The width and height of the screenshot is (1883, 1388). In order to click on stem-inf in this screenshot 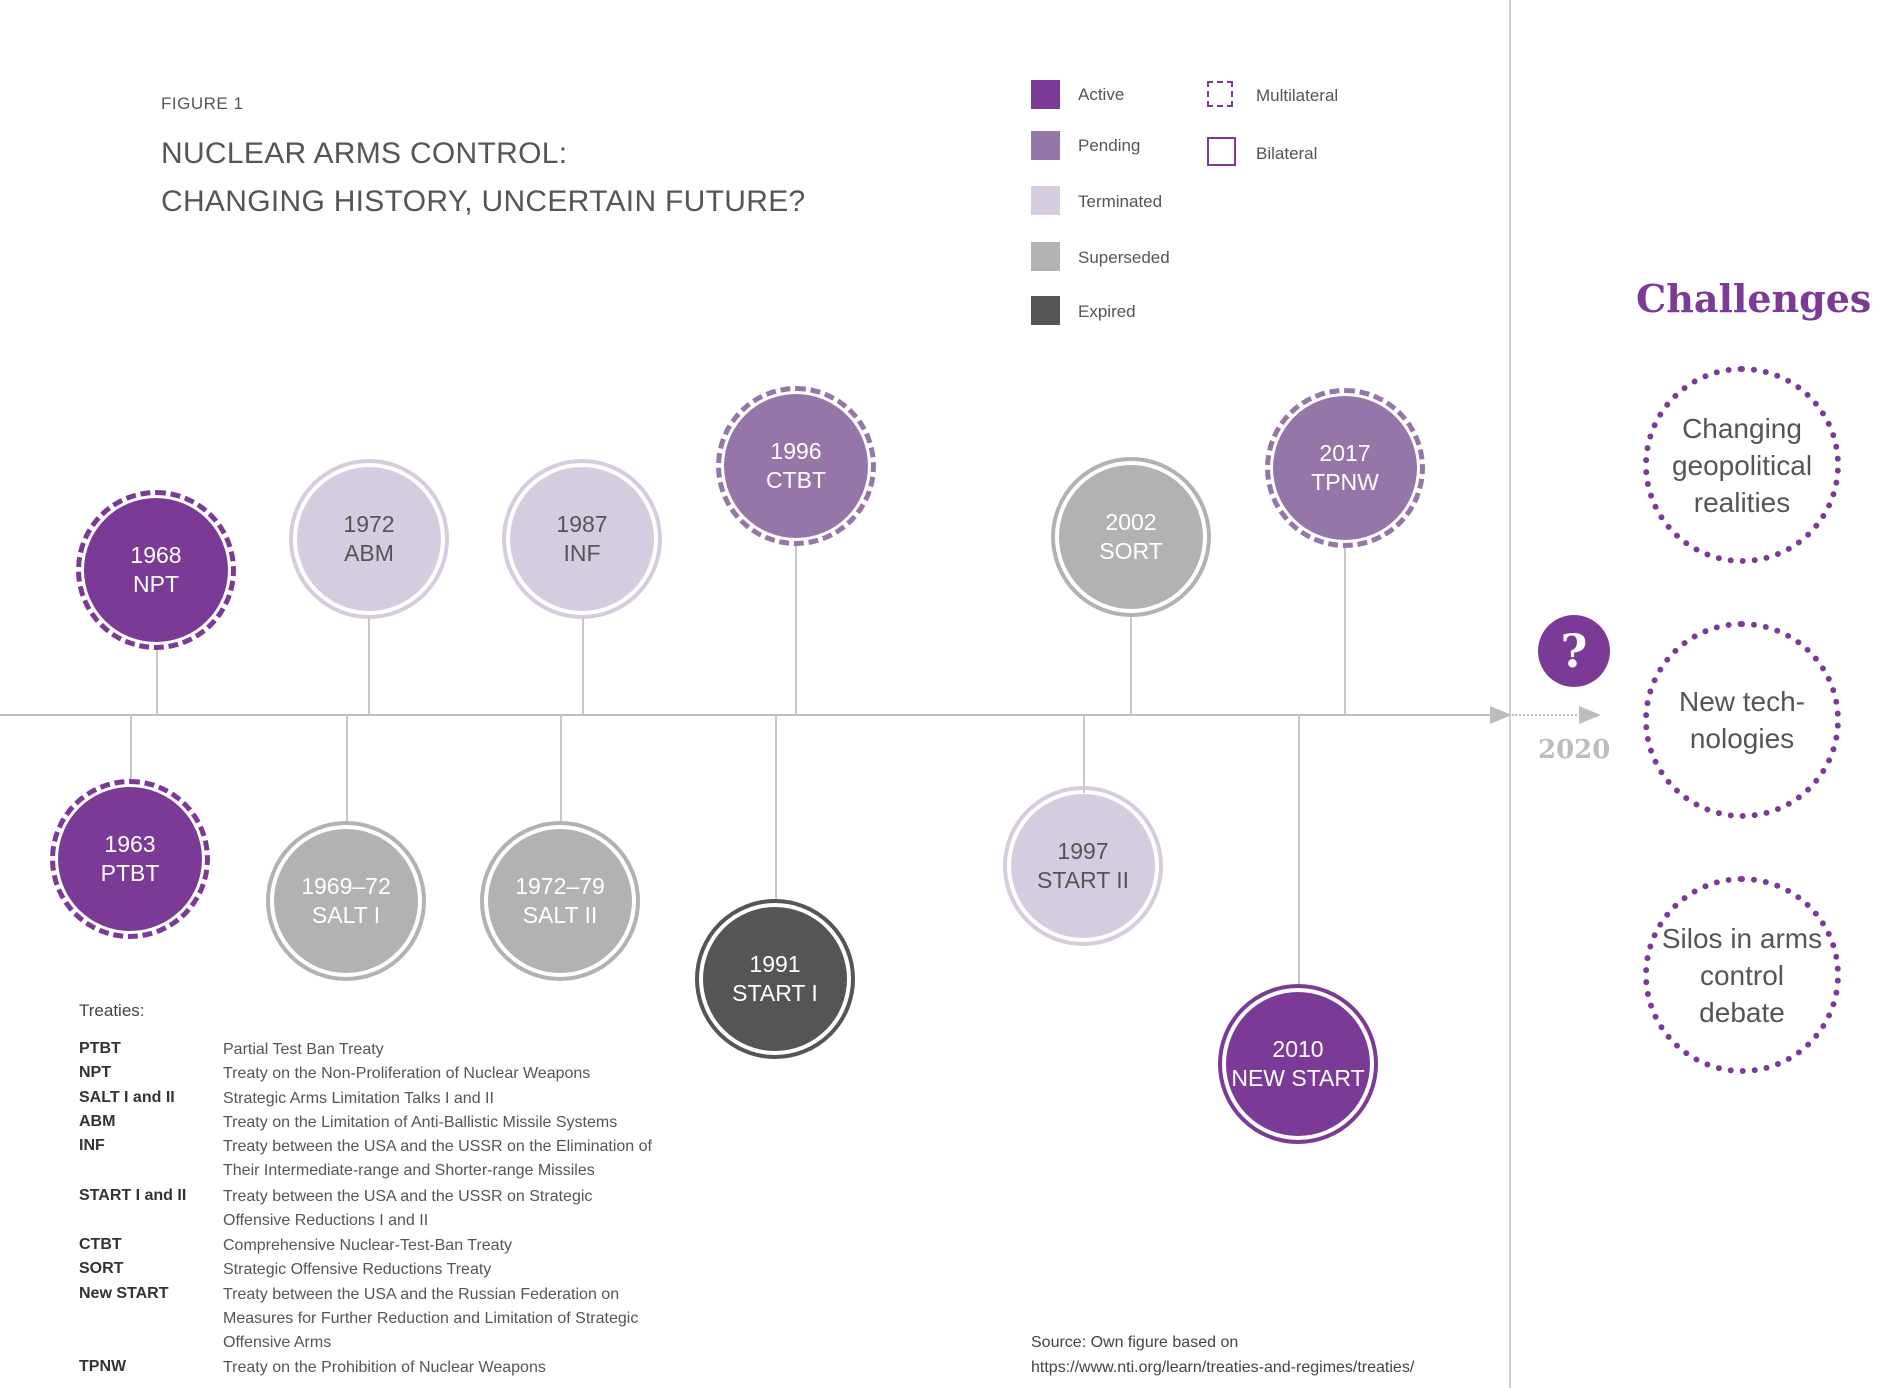, I will do `click(583, 666)`.